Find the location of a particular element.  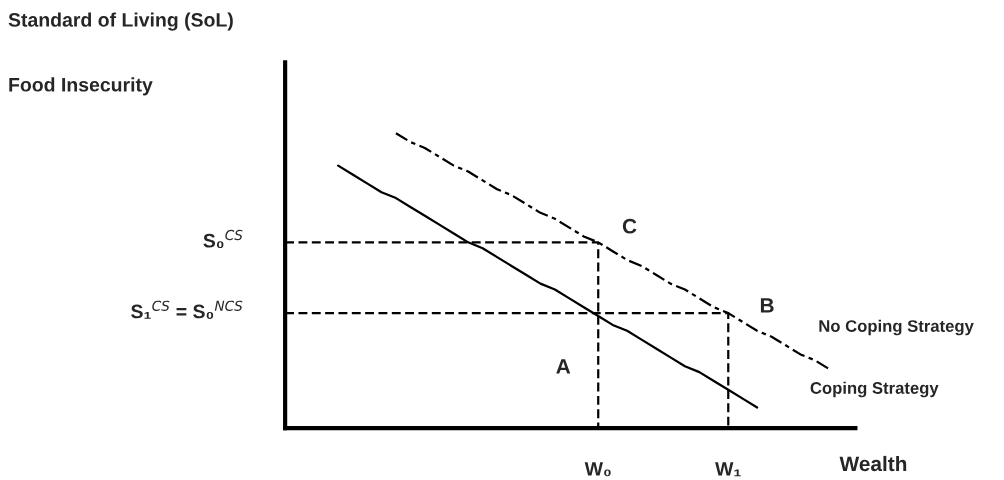

text: Coping Strategy is located at coordinates (874, 389).